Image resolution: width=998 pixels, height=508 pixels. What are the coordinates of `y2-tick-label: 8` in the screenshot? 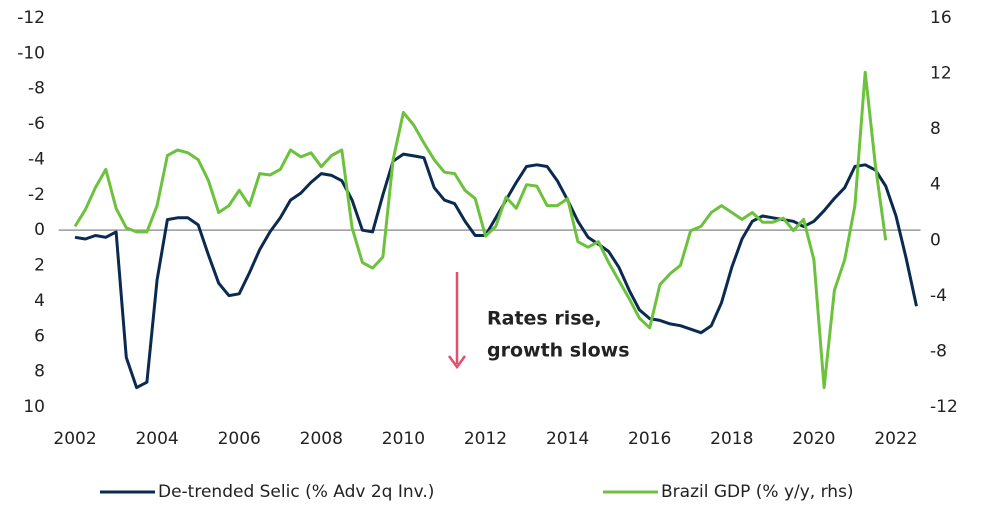 It's located at (935, 129).